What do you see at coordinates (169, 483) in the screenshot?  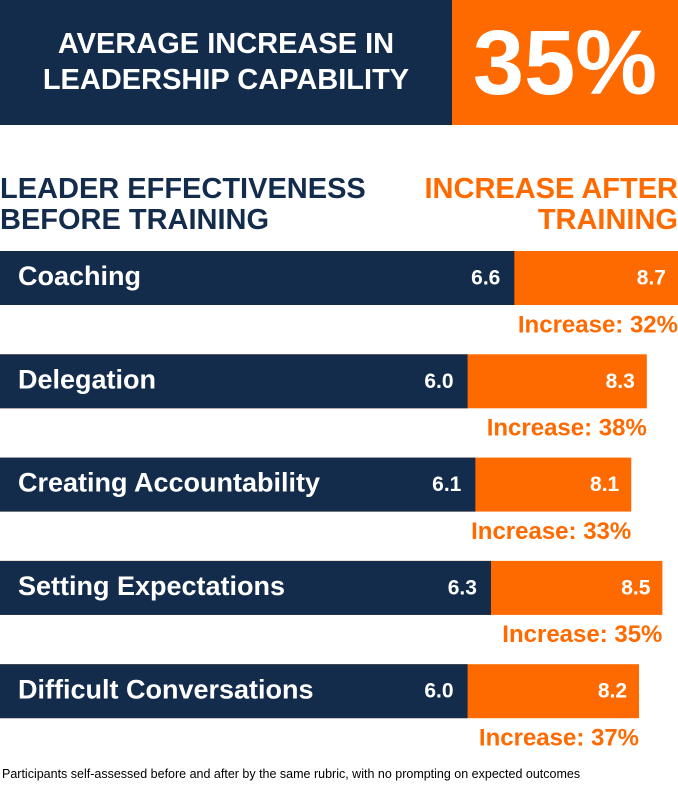 I see `category-label: Creating Accountability` at bounding box center [169, 483].